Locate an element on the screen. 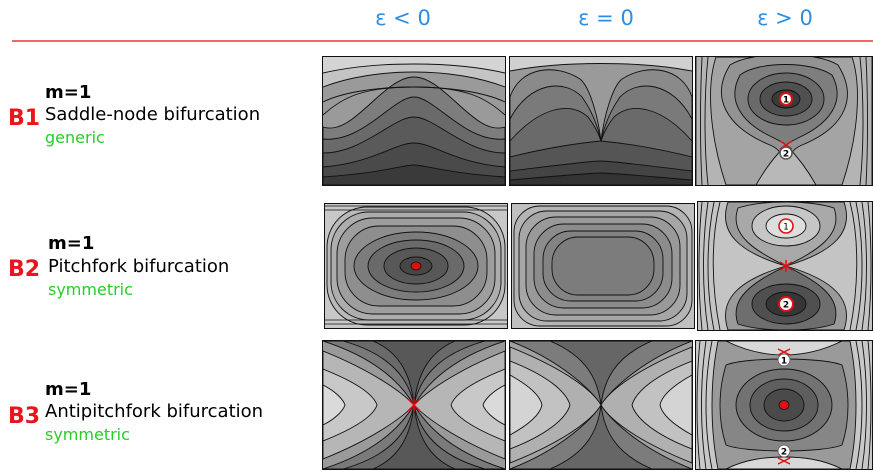 The width and height of the screenshot is (873, 473). fixed-point-marker-center is located at coordinates (784, 405).